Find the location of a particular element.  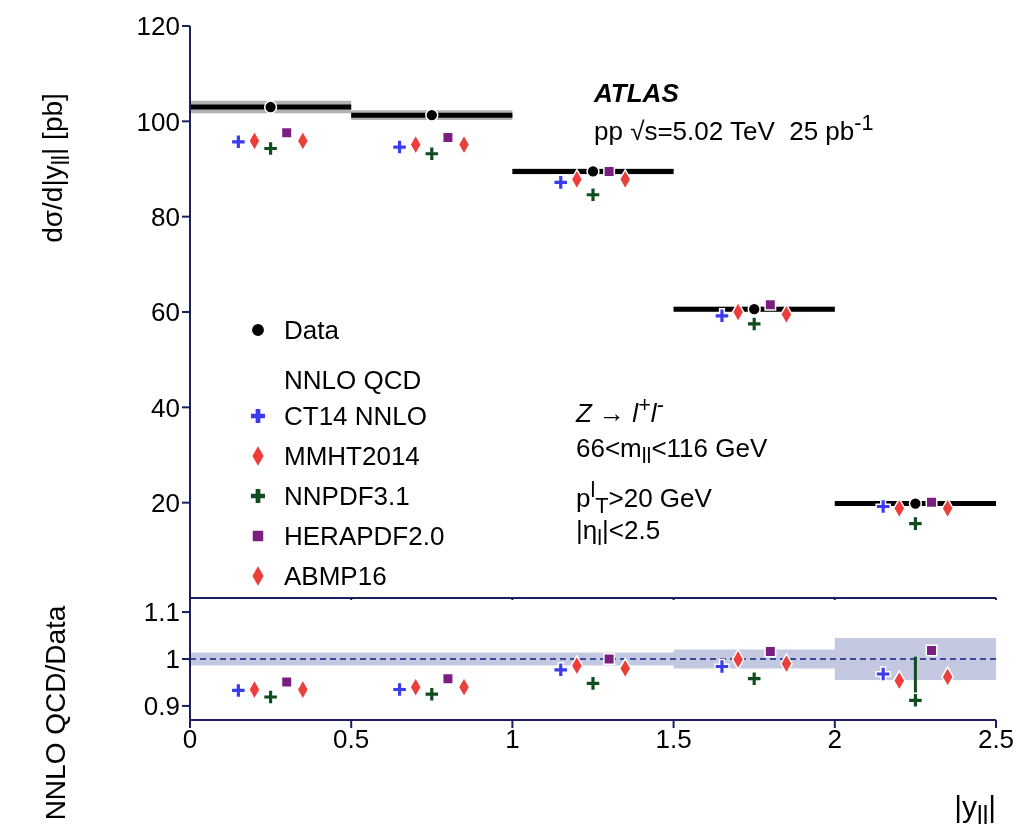

annotation: p$^{l}$$_{T}$>20 GeV is located at coordinates (644, 497).